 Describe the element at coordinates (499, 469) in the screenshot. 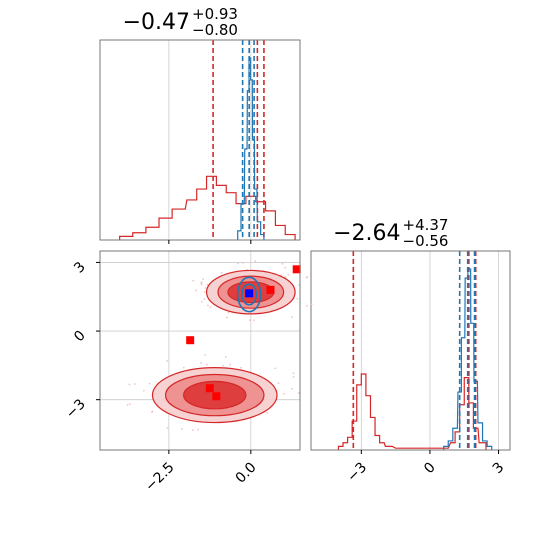

I see `x-tick-label: 3` at that location.